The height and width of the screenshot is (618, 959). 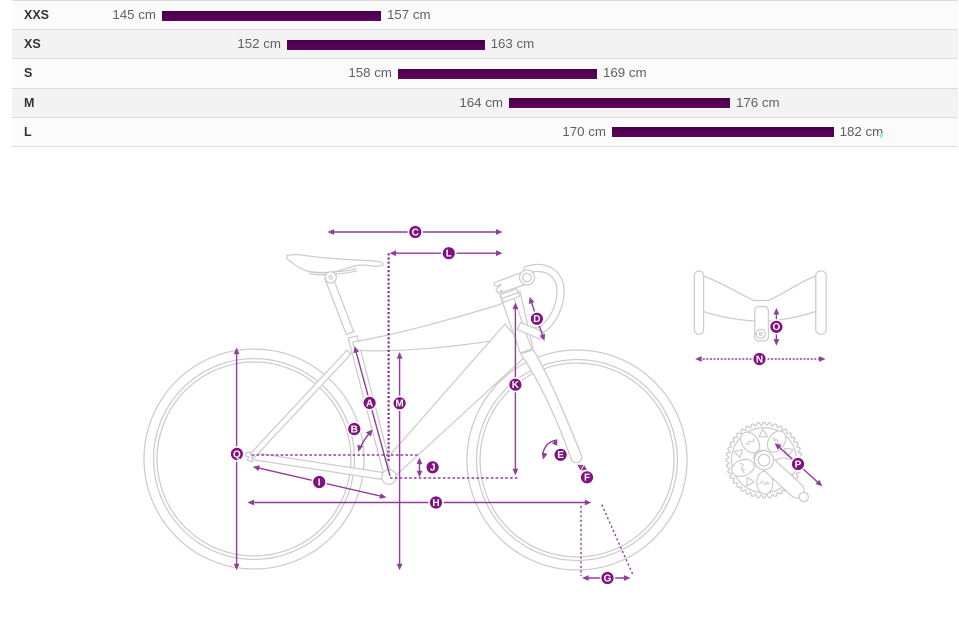 I want to click on svg-text: L, so click(x=449, y=254).